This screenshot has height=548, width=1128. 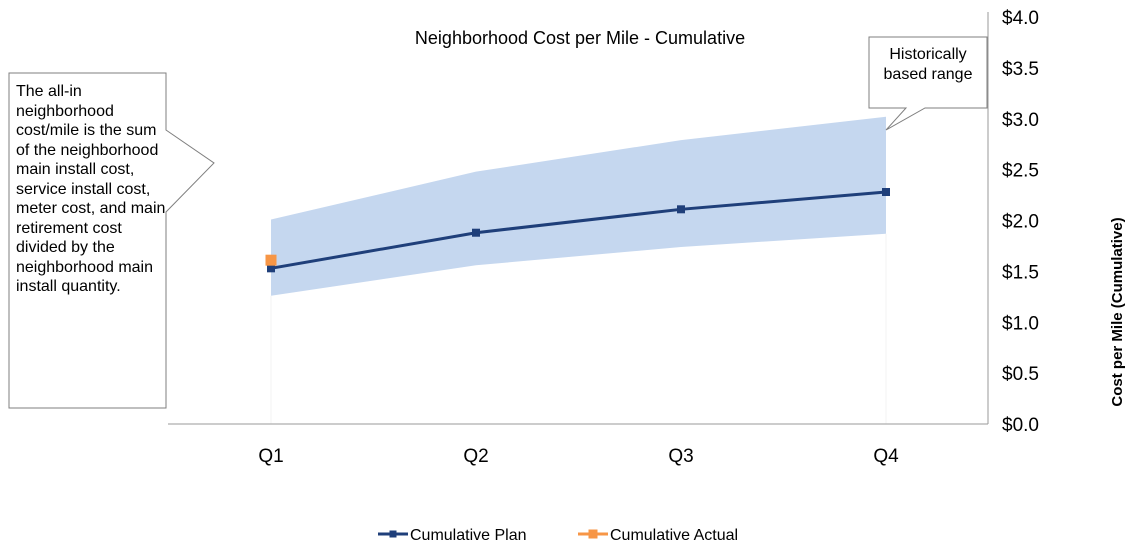 What do you see at coordinates (558, 535) in the screenshot?
I see `legend: Cumulative Plan Cumulative Actual` at bounding box center [558, 535].